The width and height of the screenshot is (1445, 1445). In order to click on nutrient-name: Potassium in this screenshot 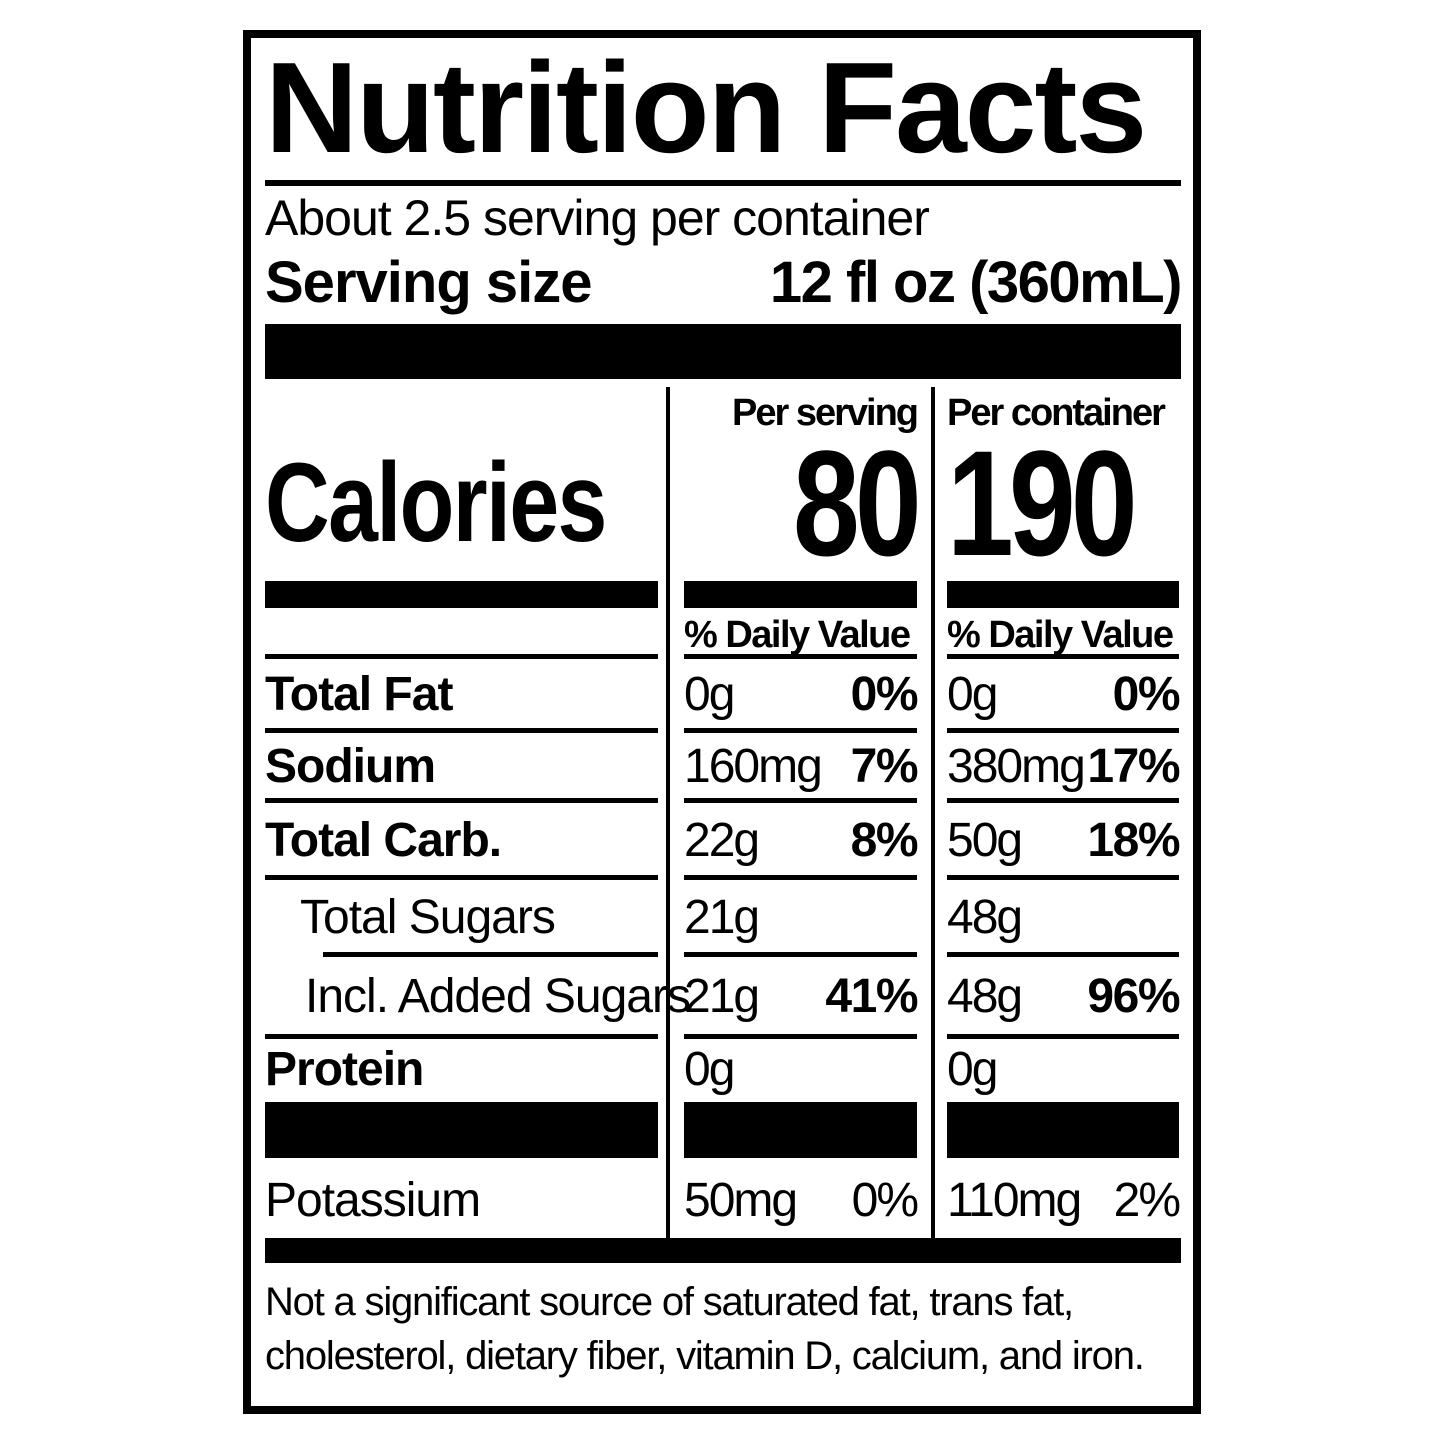, I will do `click(373, 1200)`.